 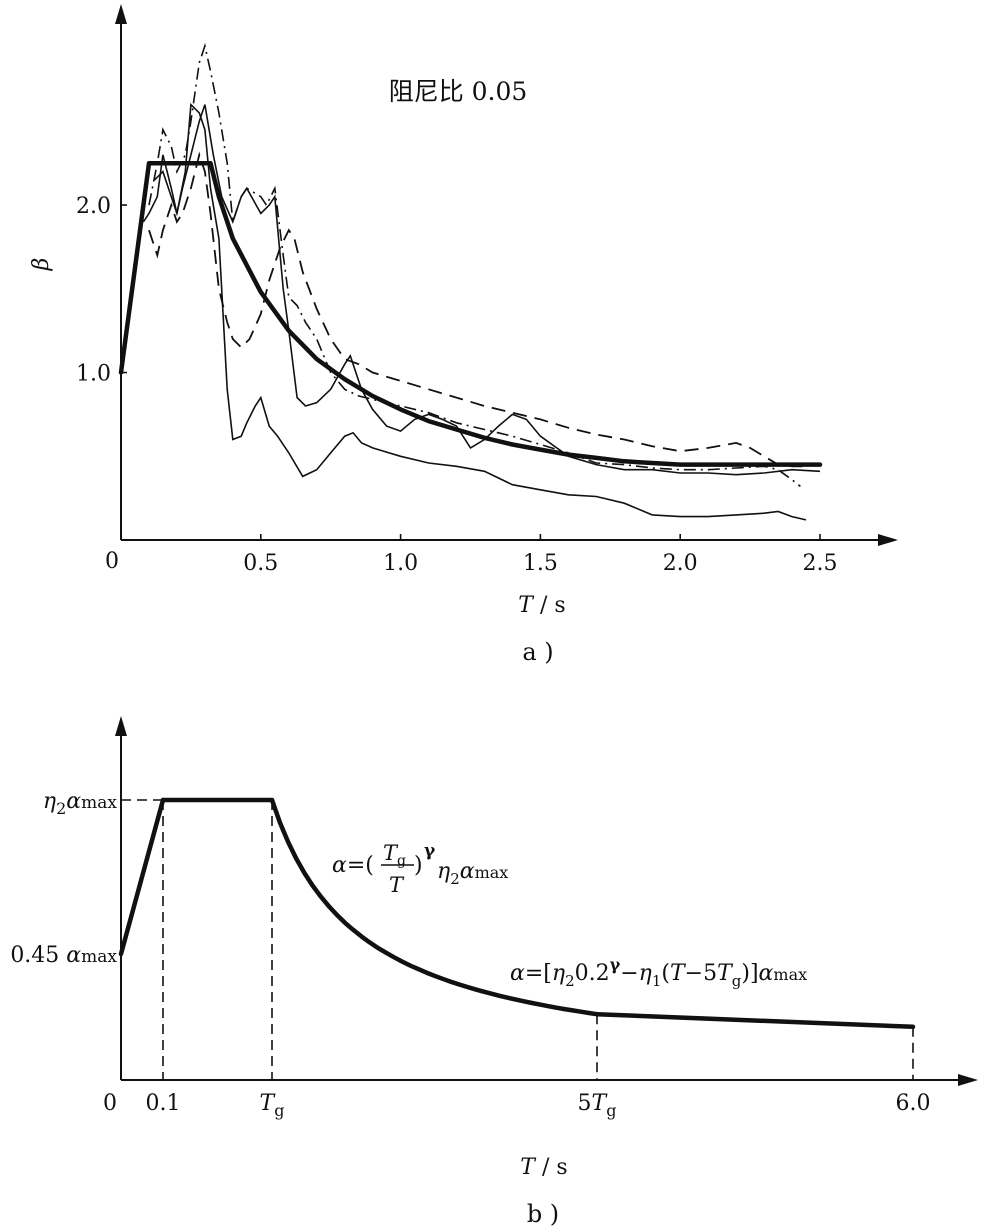 I want to click on panel-b-x-axis-arrow, so click(x=968, y=1080).